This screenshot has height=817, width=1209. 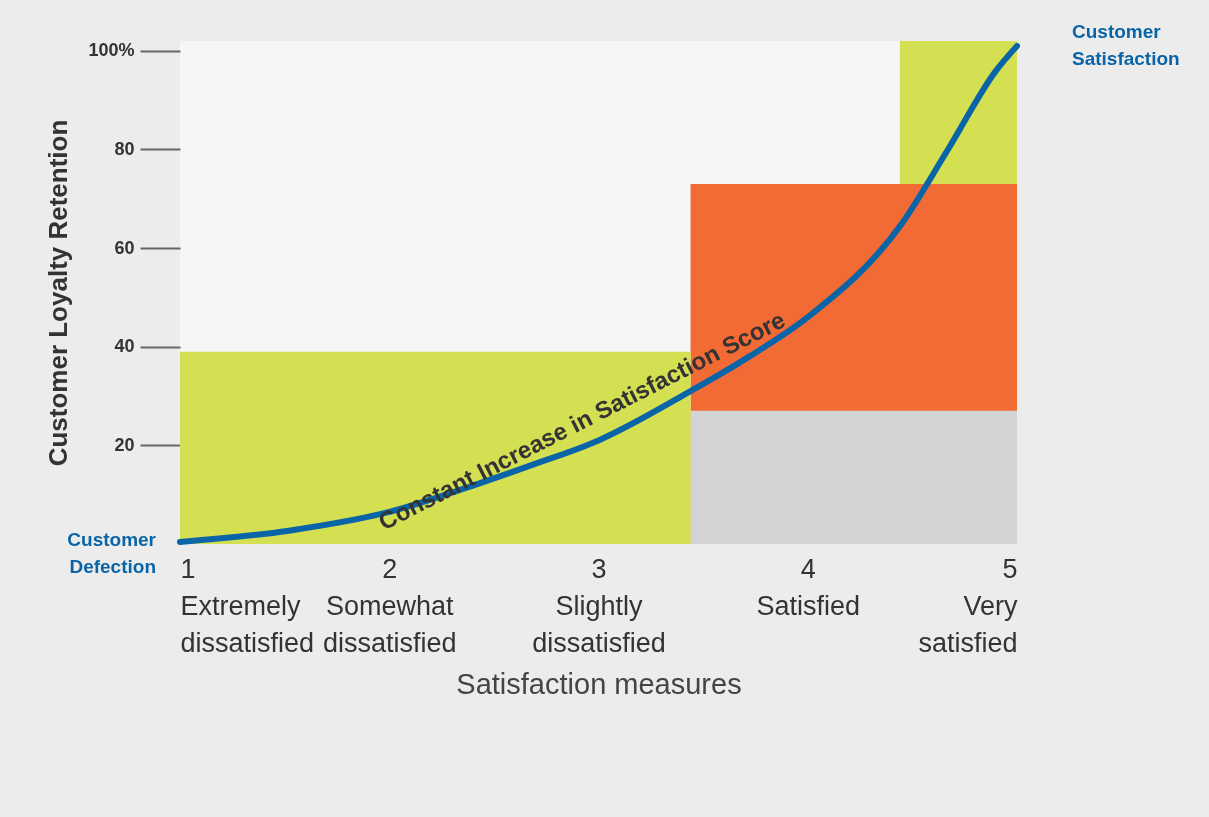 I want to click on x-axis-title: Satisfaction measures, so click(x=599, y=683).